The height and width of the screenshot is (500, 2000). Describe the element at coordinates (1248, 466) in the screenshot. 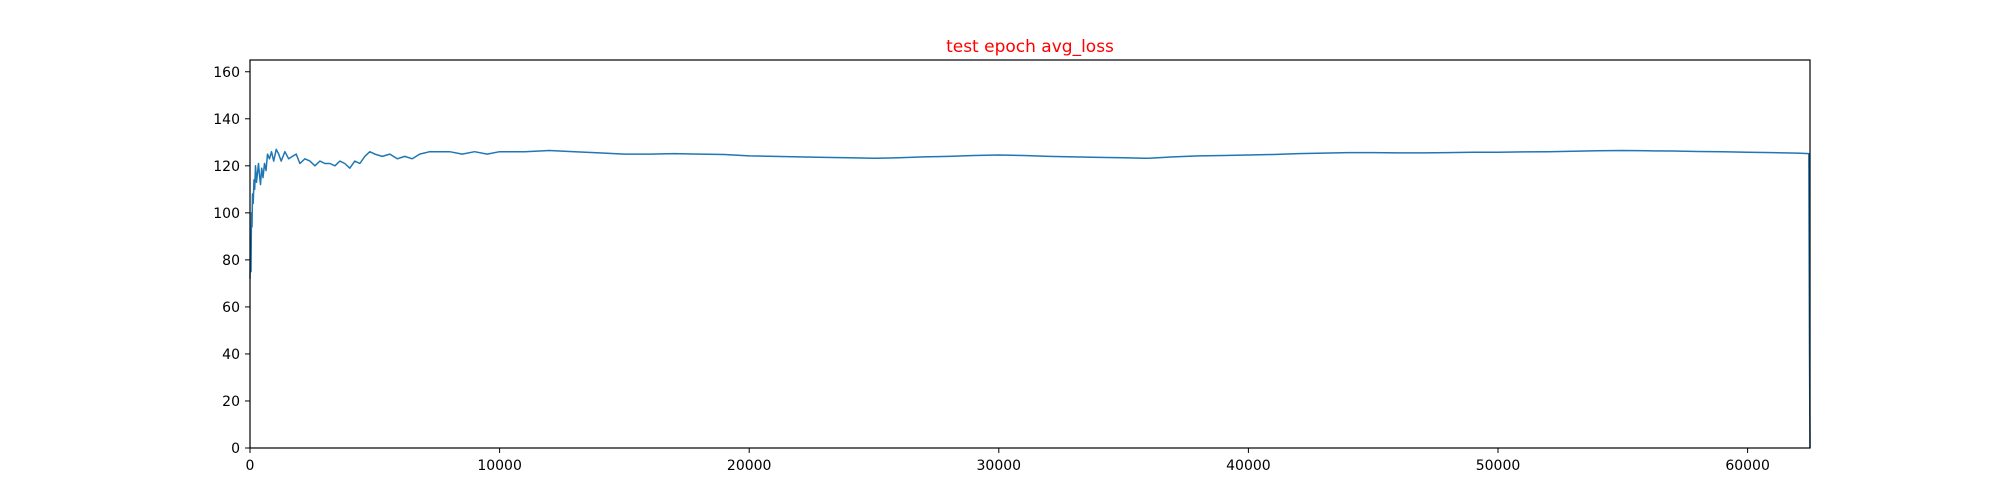

I see `x-tick-label: 40000` at that location.